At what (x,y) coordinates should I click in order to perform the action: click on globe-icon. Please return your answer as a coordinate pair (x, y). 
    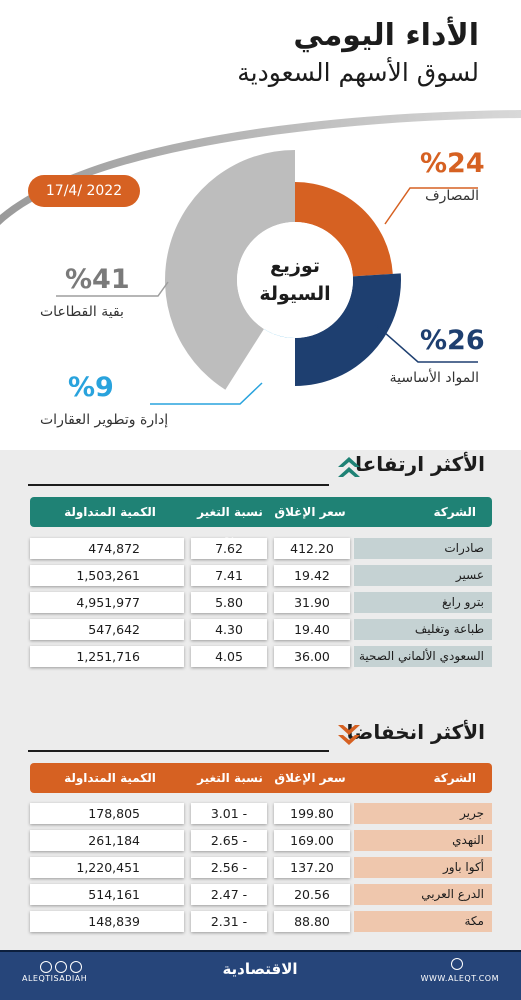
    Looking at the image, I should click on (457, 964).